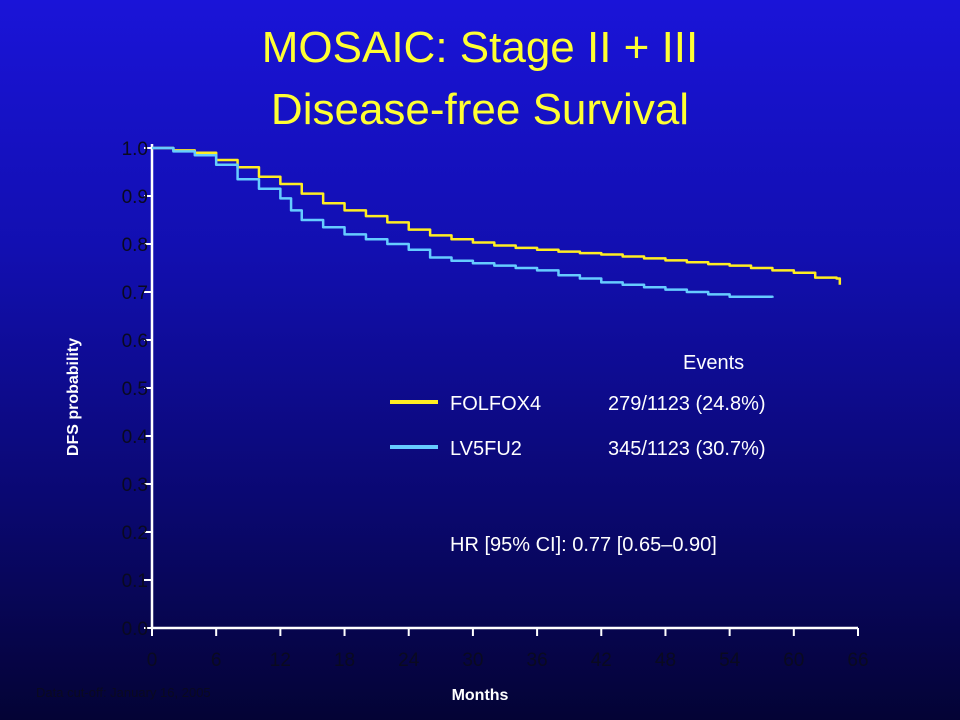 The width and height of the screenshot is (960, 720). I want to click on x-tick-label: 66, so click(857, 660).